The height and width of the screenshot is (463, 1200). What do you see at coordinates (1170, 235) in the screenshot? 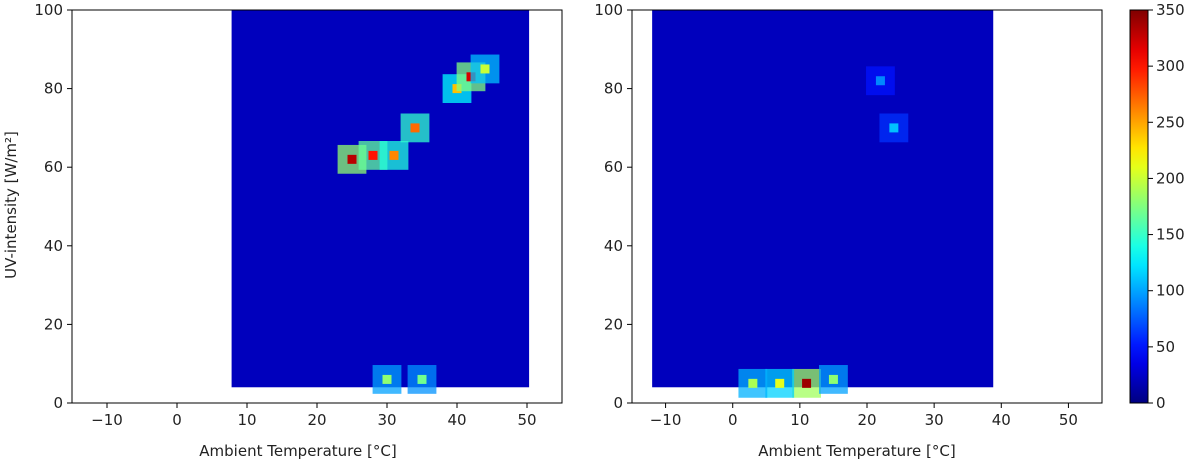
I see `colorbar-tick-label: 150` at bounding box center [1170, 235].